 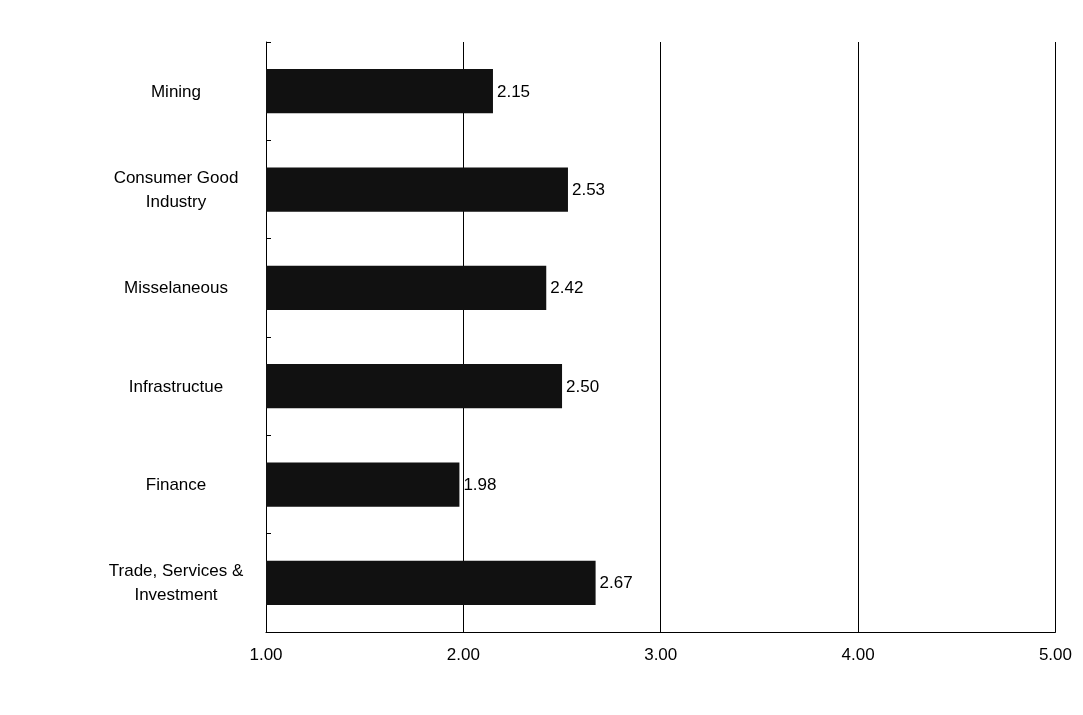 I want to click on data-label: 2.67, so click(x=616, y=583).